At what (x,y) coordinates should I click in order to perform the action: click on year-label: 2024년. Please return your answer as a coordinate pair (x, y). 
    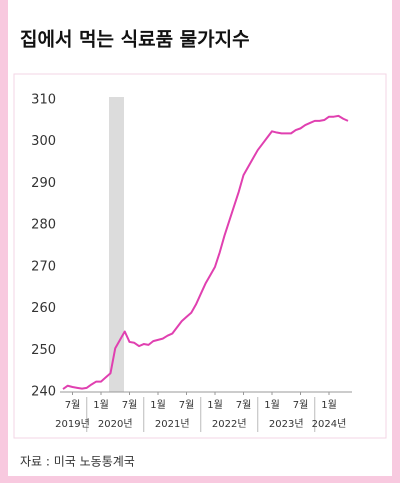
    Looking at the image, I should click on (329, 424).